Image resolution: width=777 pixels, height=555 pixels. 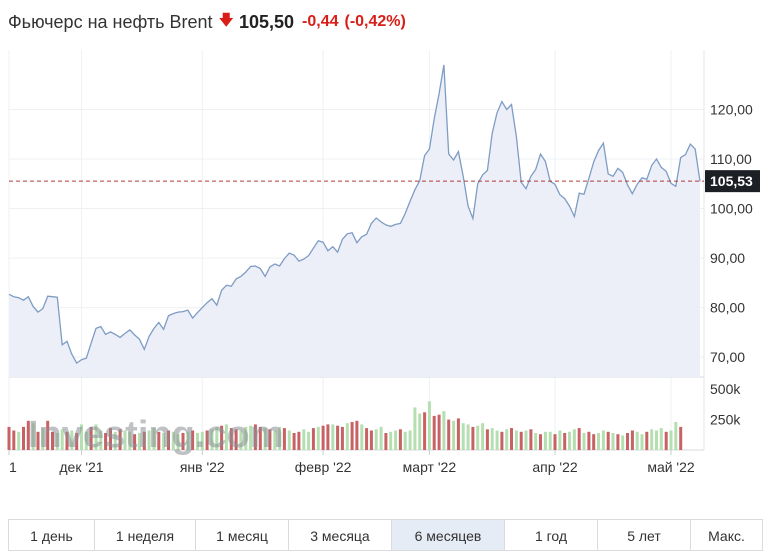 I want to click on watermark: Investing.com, so click(x=156, y=435).